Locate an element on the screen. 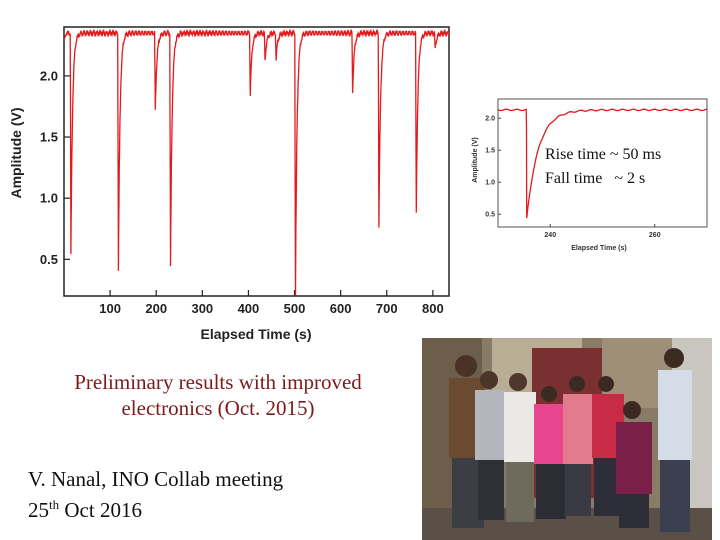 The width and height of the screenshot is (720, 540). main-y-axis-label: Amplitude (V) is located at coordinates (16, 153).